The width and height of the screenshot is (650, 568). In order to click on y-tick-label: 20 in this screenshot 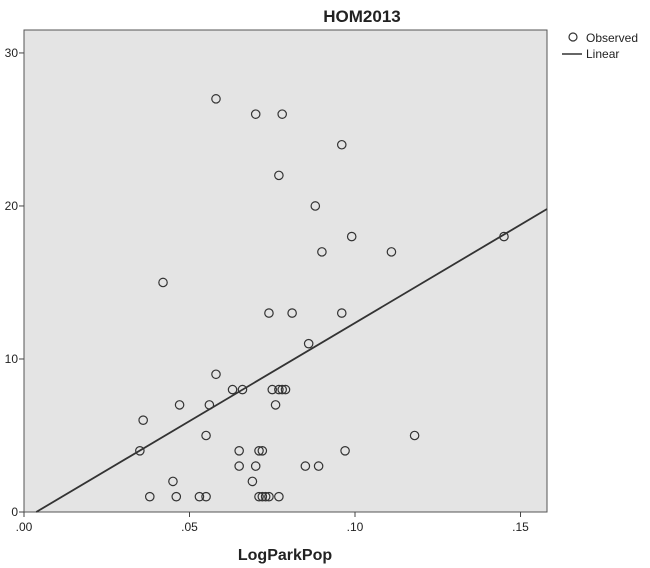, I will do `click(12, 206)`.